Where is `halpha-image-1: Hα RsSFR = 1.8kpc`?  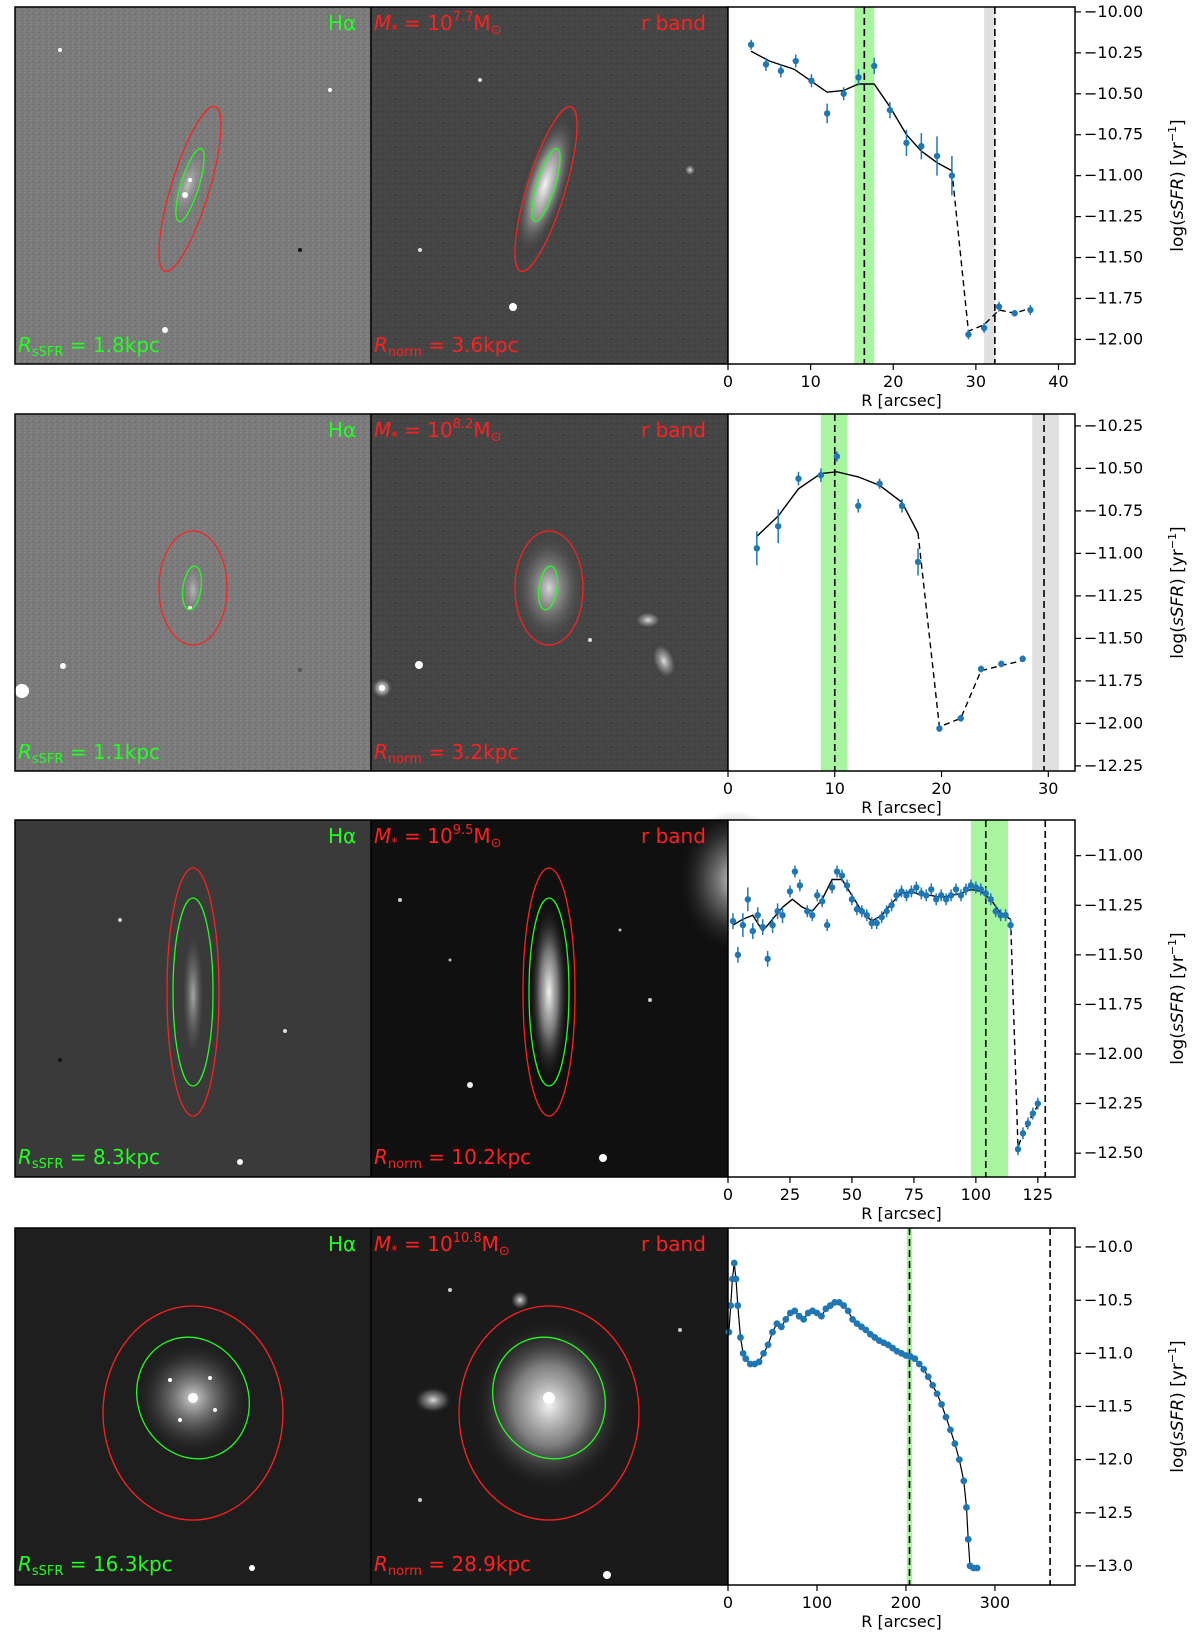 halpha-image-1: Hα RsSFR = 1.8kpc is located at coordinates (193, 185).